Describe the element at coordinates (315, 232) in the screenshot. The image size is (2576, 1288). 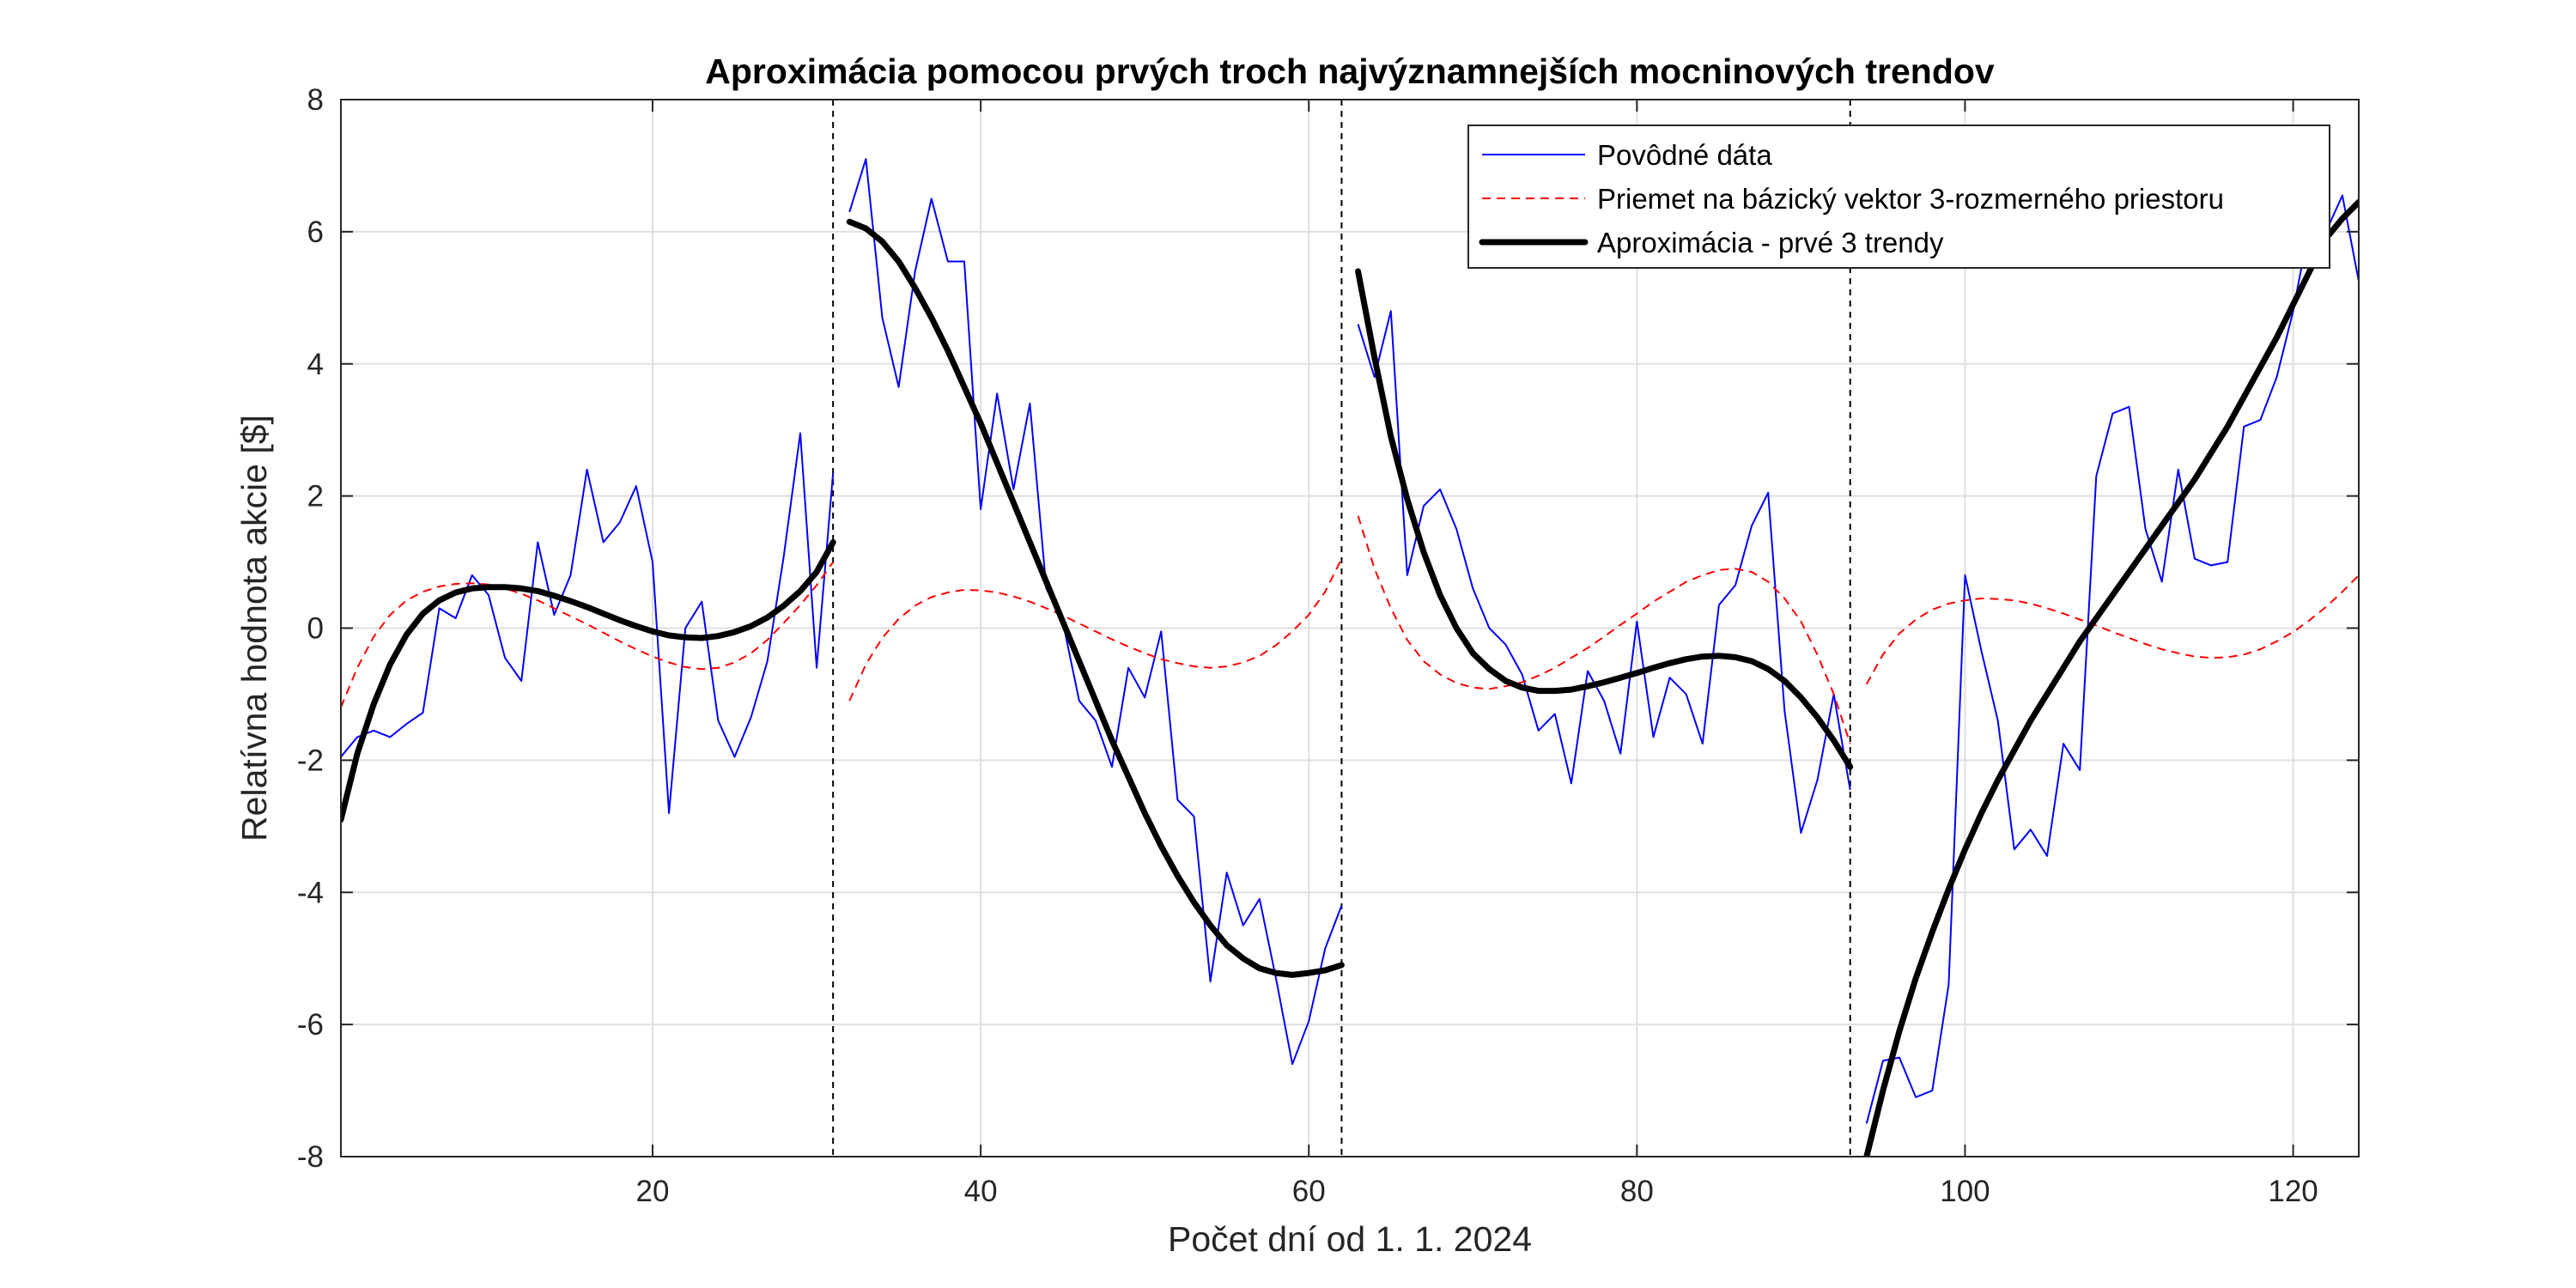
I see `y-tick-label: 6` at that location.